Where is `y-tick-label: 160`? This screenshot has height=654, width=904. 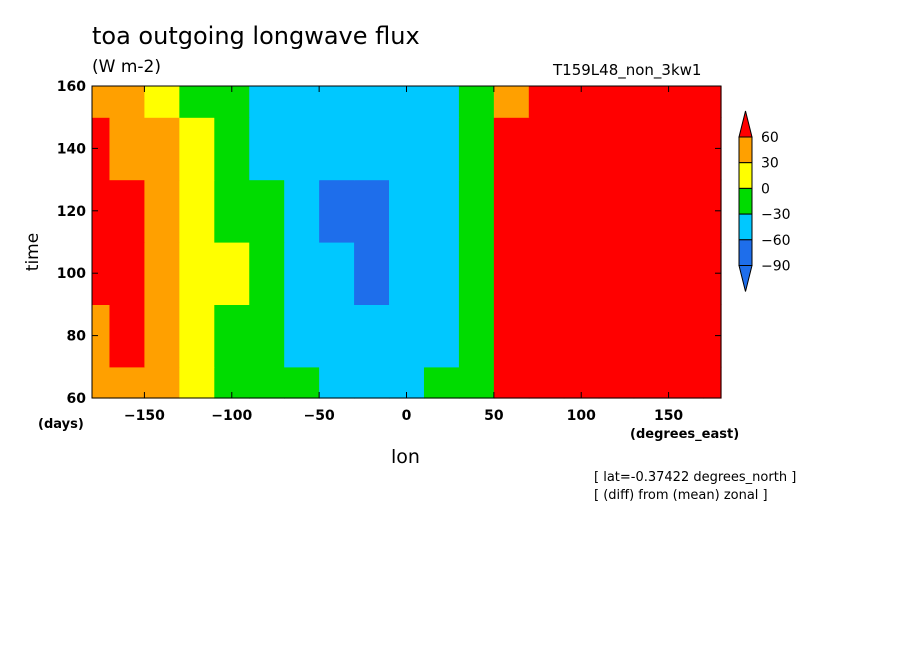 y-tick-label: 160 is located at coordinates (71, 87).